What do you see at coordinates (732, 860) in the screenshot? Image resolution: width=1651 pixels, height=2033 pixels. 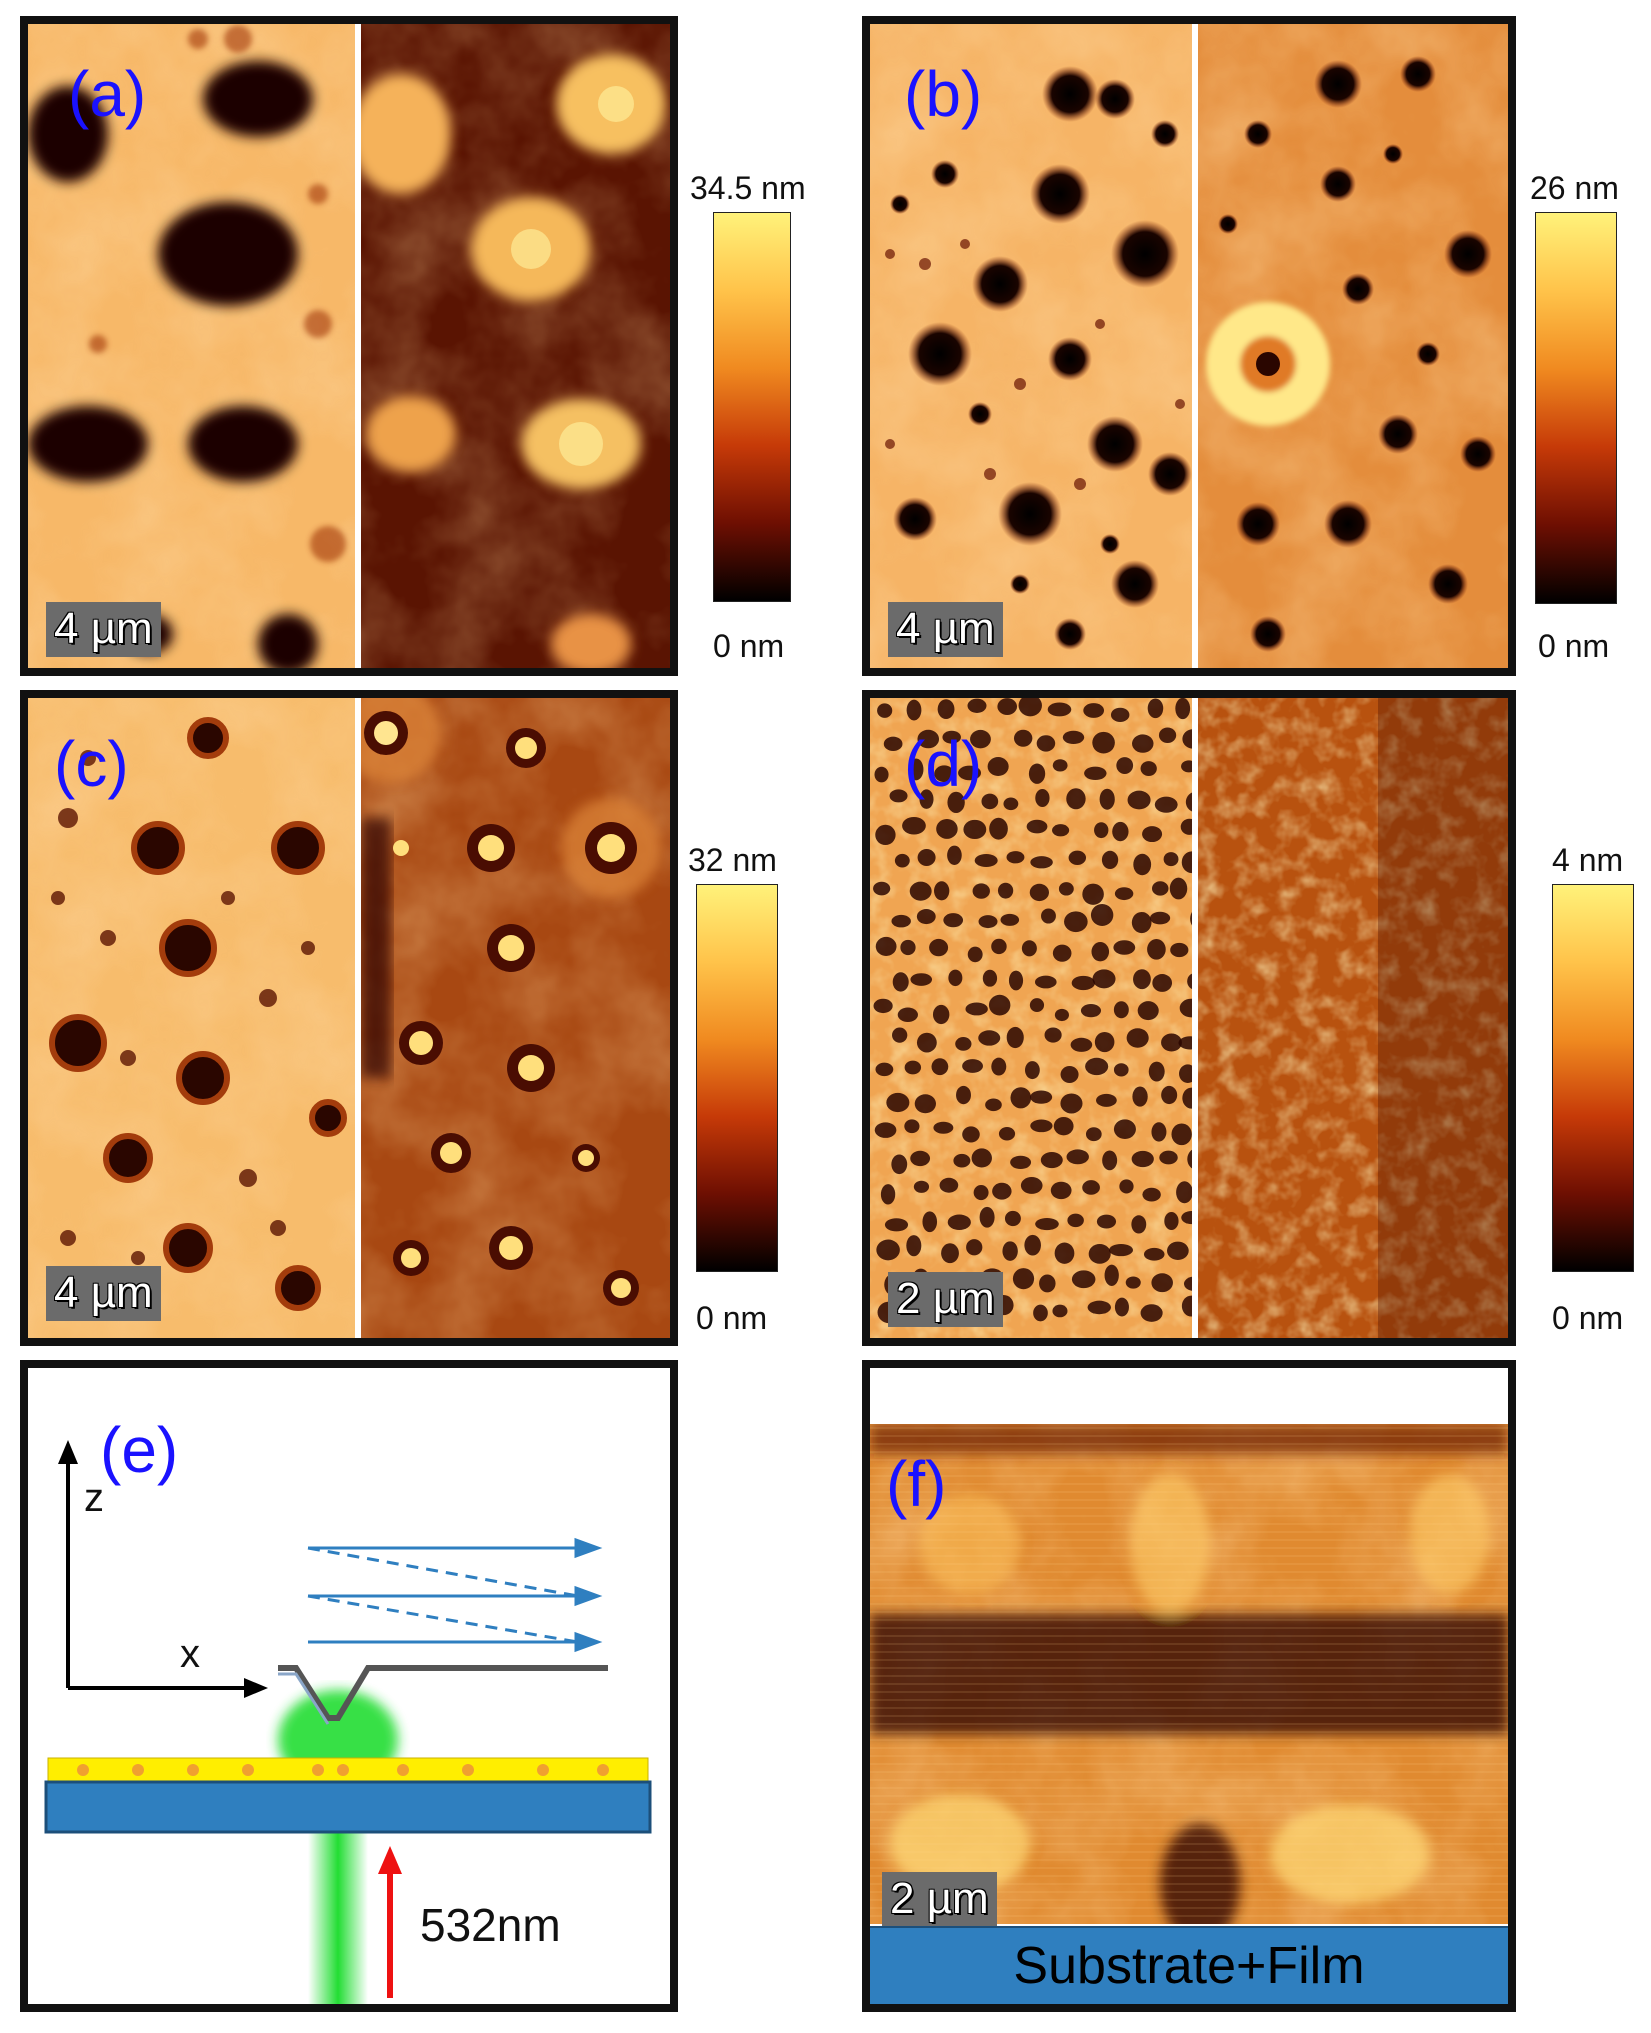 I see `panel-c-colorbar-max: 32 nm` at bounding box center [732, 860].